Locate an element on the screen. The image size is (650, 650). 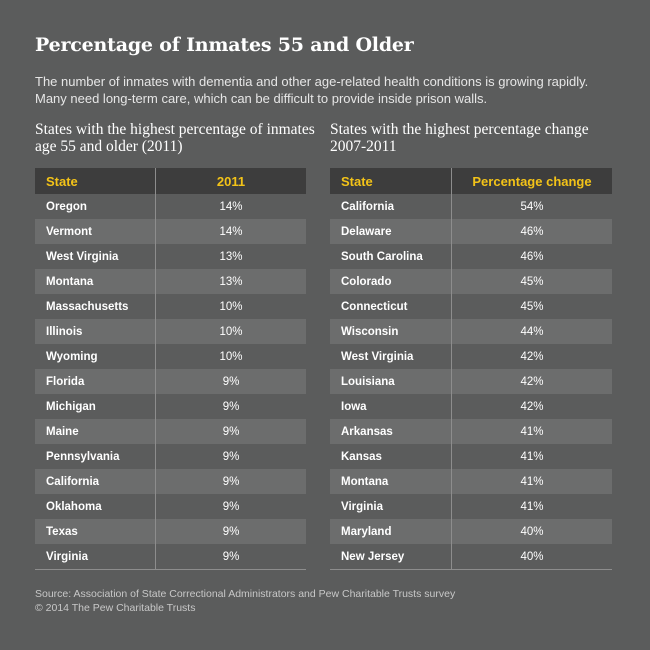
state-cell: Iowa is located at coordinates (391, 406).